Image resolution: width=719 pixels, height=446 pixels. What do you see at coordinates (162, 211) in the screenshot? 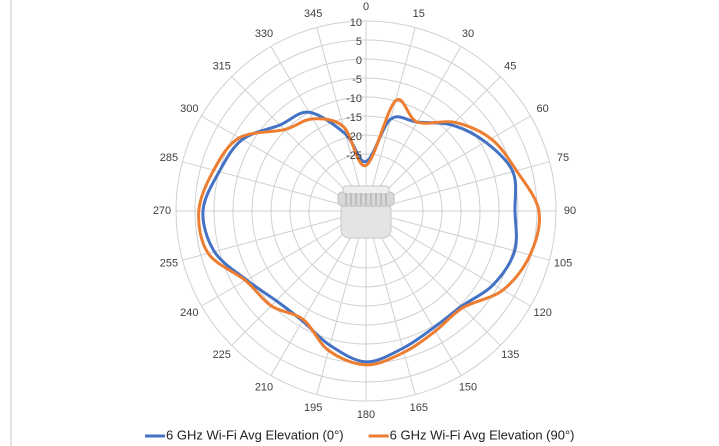
I see `angle-label: 270` at bounding box center [162, 211].